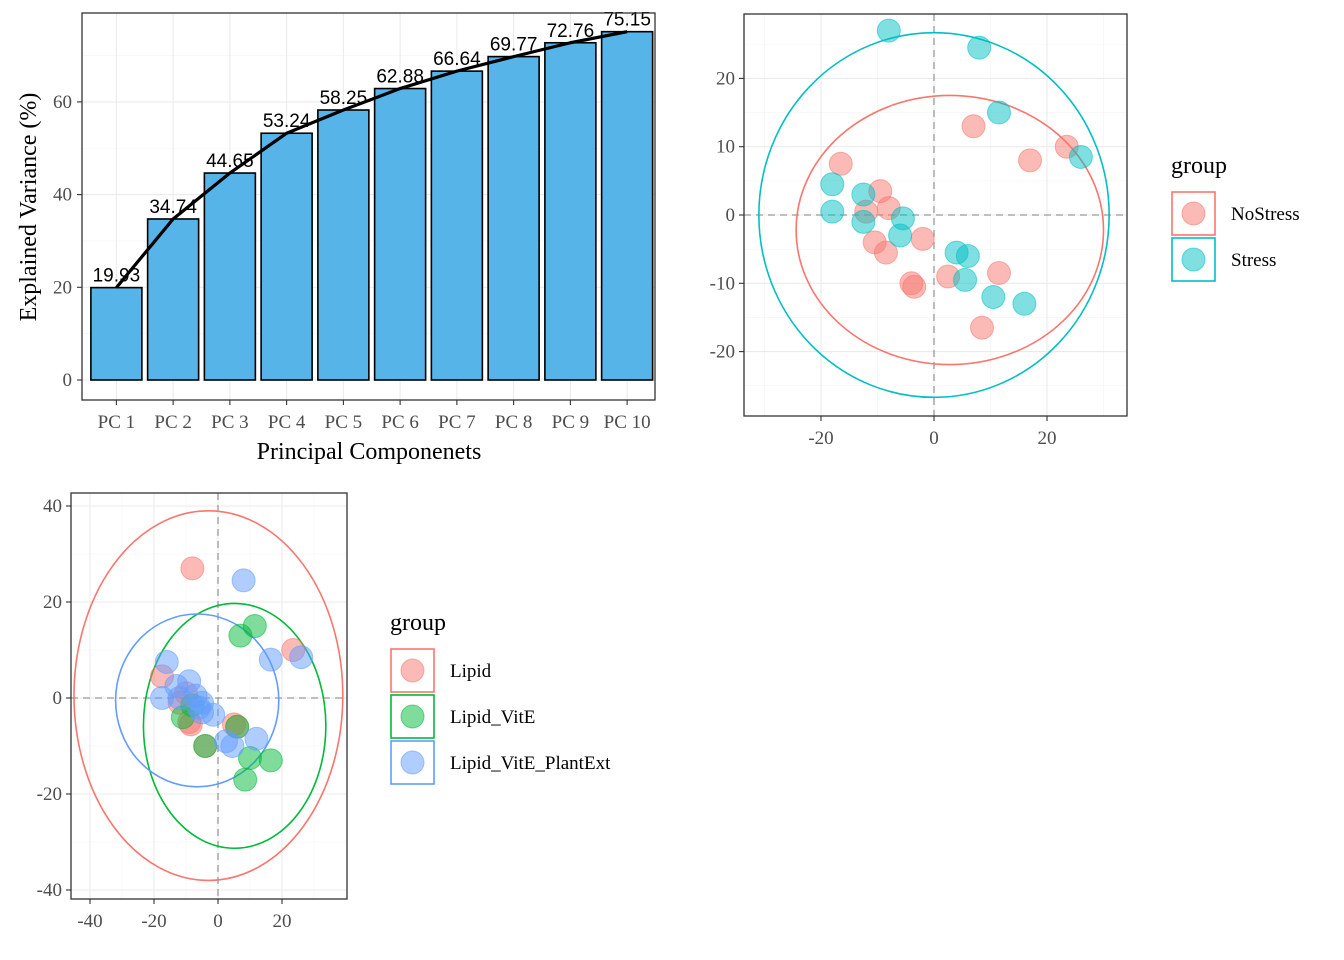  I want to click on legend-swatch-lipid, so click(412, 670).